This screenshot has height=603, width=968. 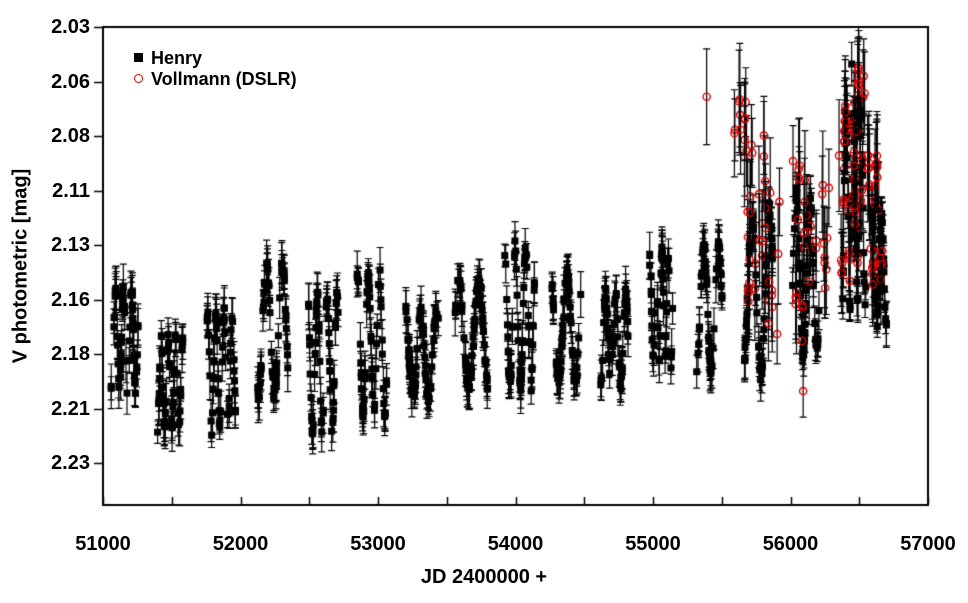 What do you see at coordinates (928, 544) in the screenshot?
I see `x-tick-label: 57000` at bounding box center [928, 544].